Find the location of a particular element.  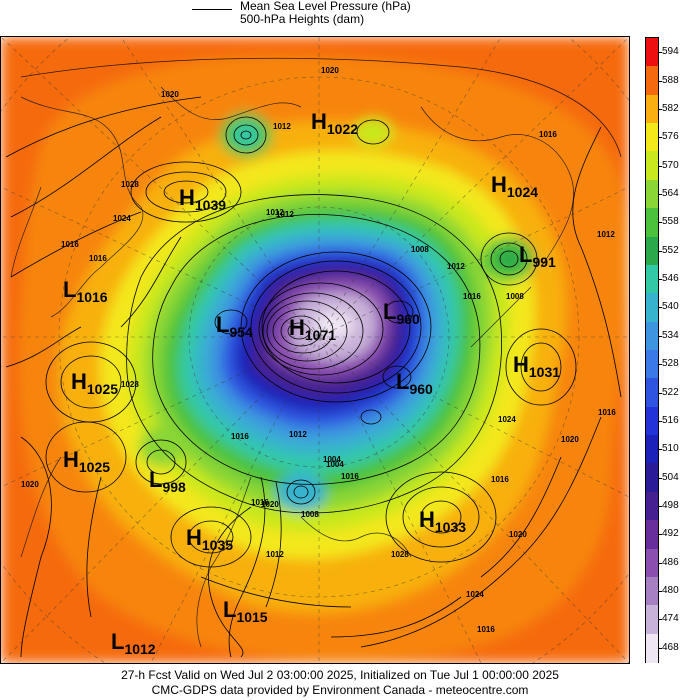

system-pressure-value: 991 is located at coordinates (544, 262).